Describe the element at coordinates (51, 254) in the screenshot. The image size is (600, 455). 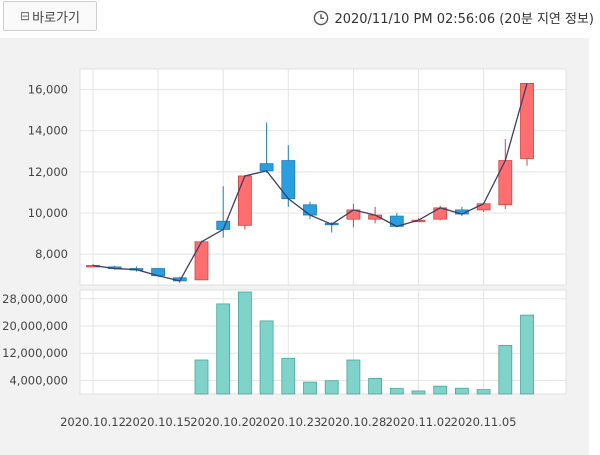
I see `price-tick-label: 8,000` at that location.